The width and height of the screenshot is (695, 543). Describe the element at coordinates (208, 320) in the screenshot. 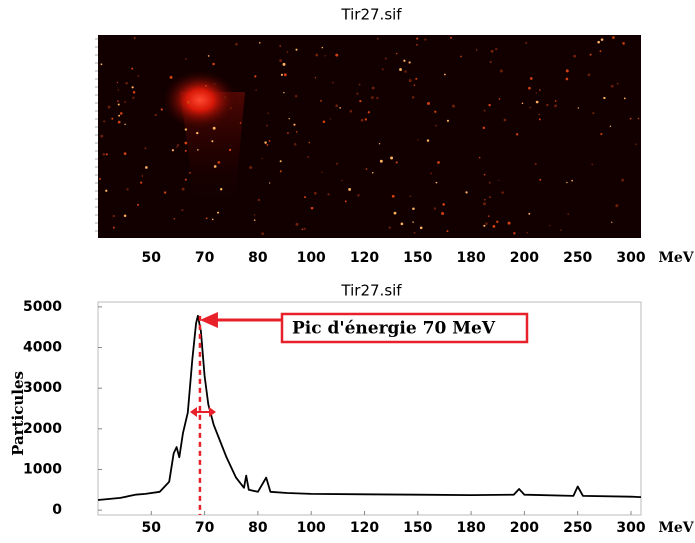

I see `annotation-head` at that location.